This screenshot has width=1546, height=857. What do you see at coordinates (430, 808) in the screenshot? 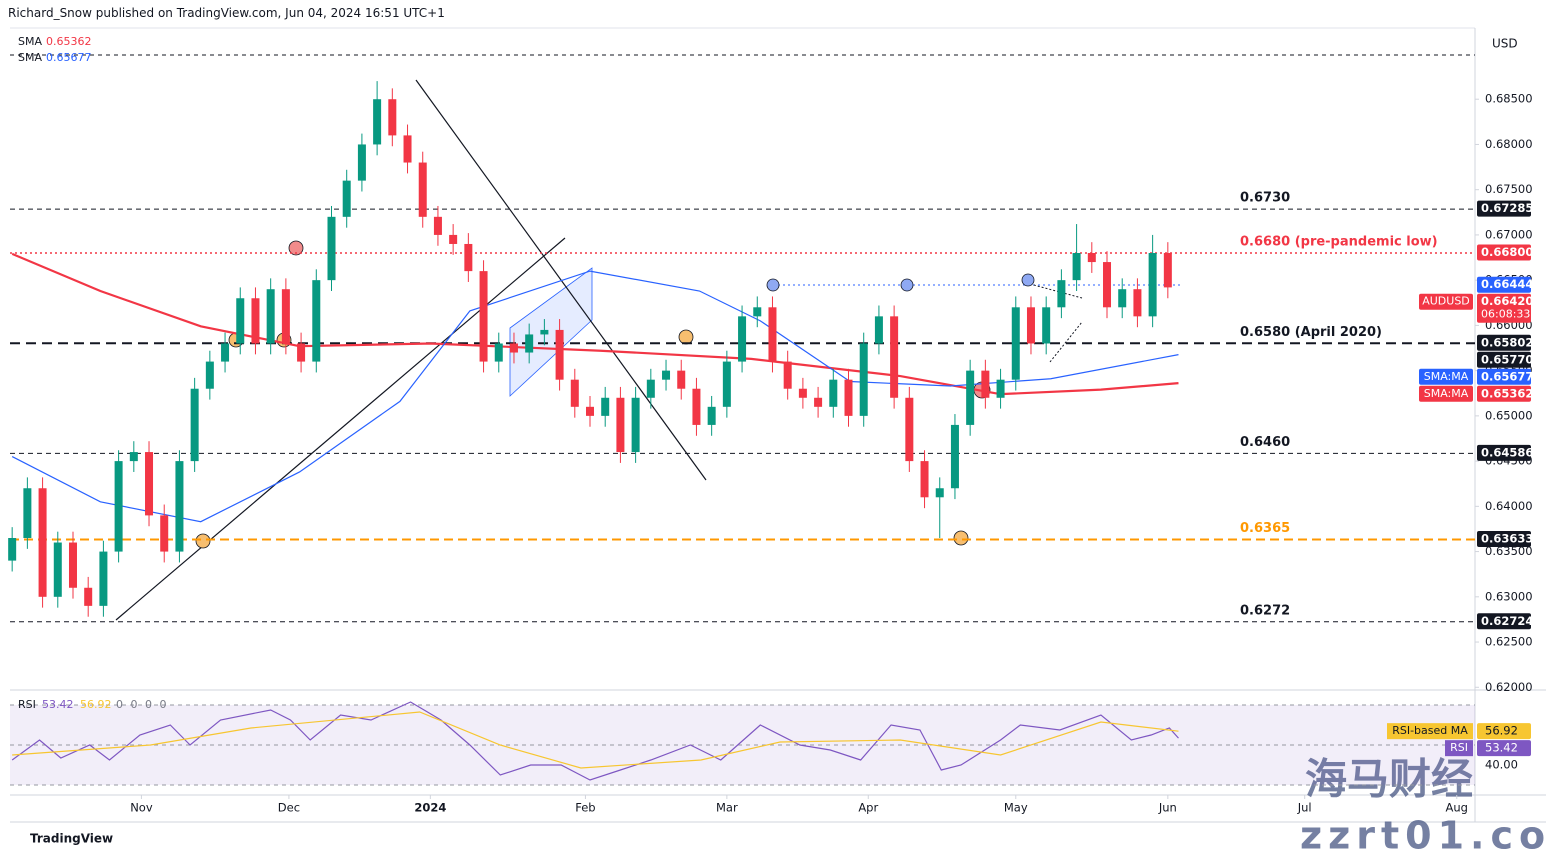
I see `x-tick-label: 2024` at bounding box center [430, 808].